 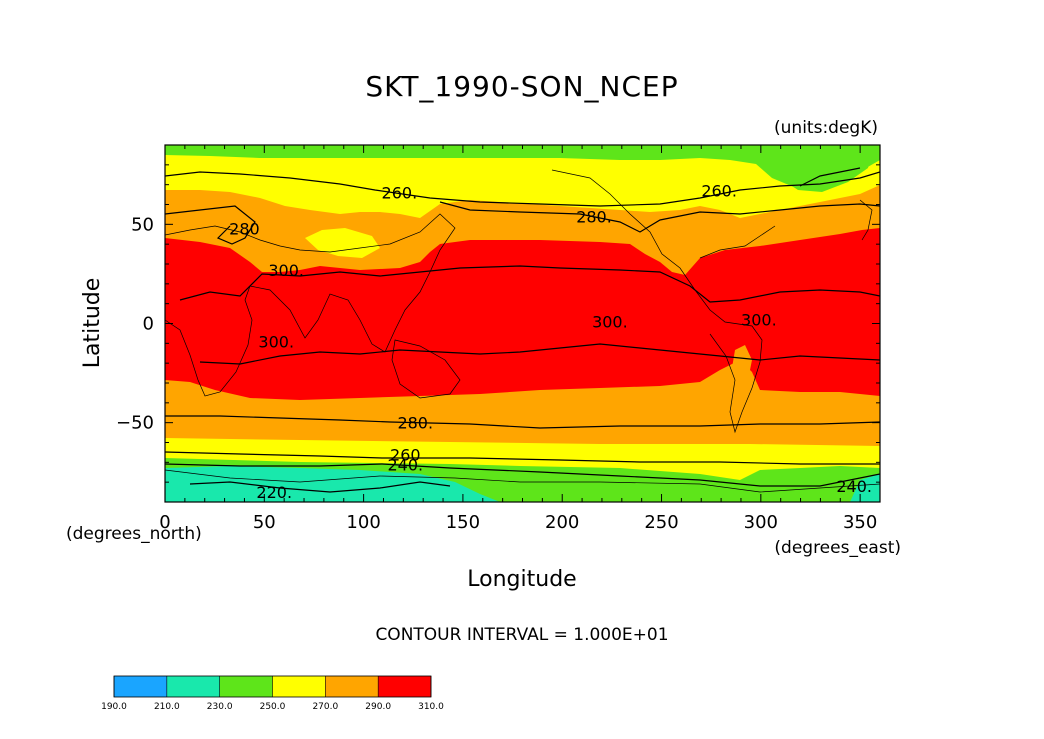 I want to click on contour-label: 260, so click(x=405, y=454).